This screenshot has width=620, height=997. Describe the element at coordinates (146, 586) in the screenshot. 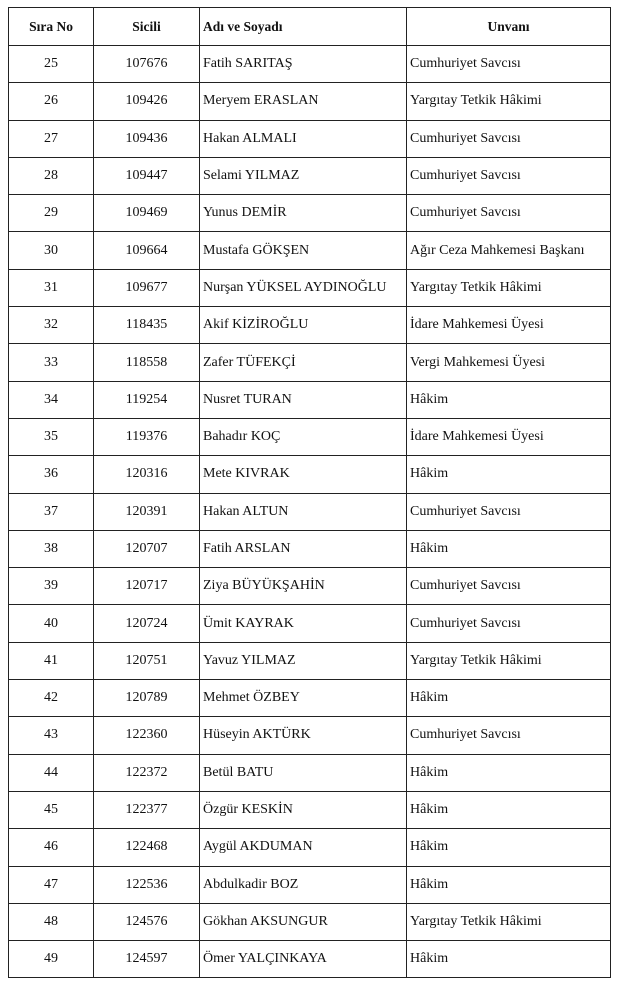

I see `cell-sicili: 120717` at that location.